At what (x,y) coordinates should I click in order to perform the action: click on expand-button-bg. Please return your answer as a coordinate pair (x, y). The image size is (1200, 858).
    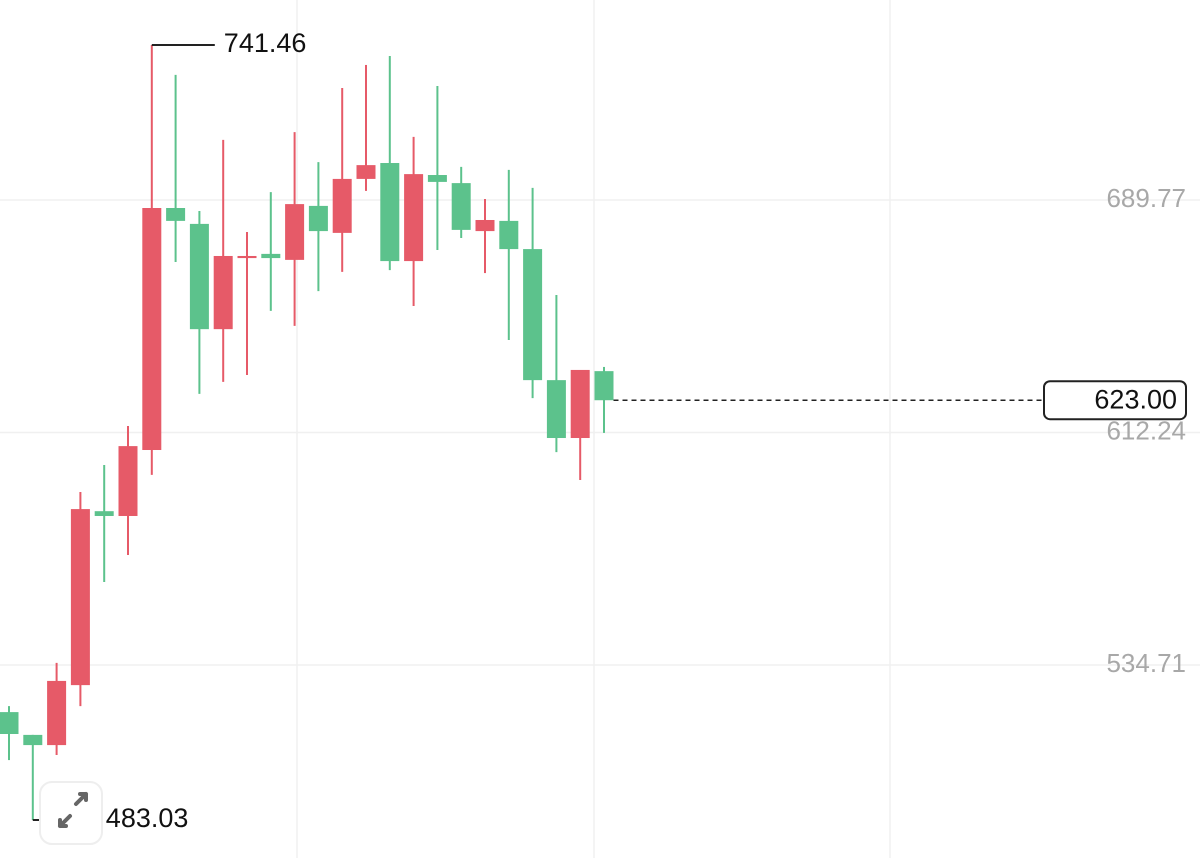
    Looking at the image, I should click on (71, 813).